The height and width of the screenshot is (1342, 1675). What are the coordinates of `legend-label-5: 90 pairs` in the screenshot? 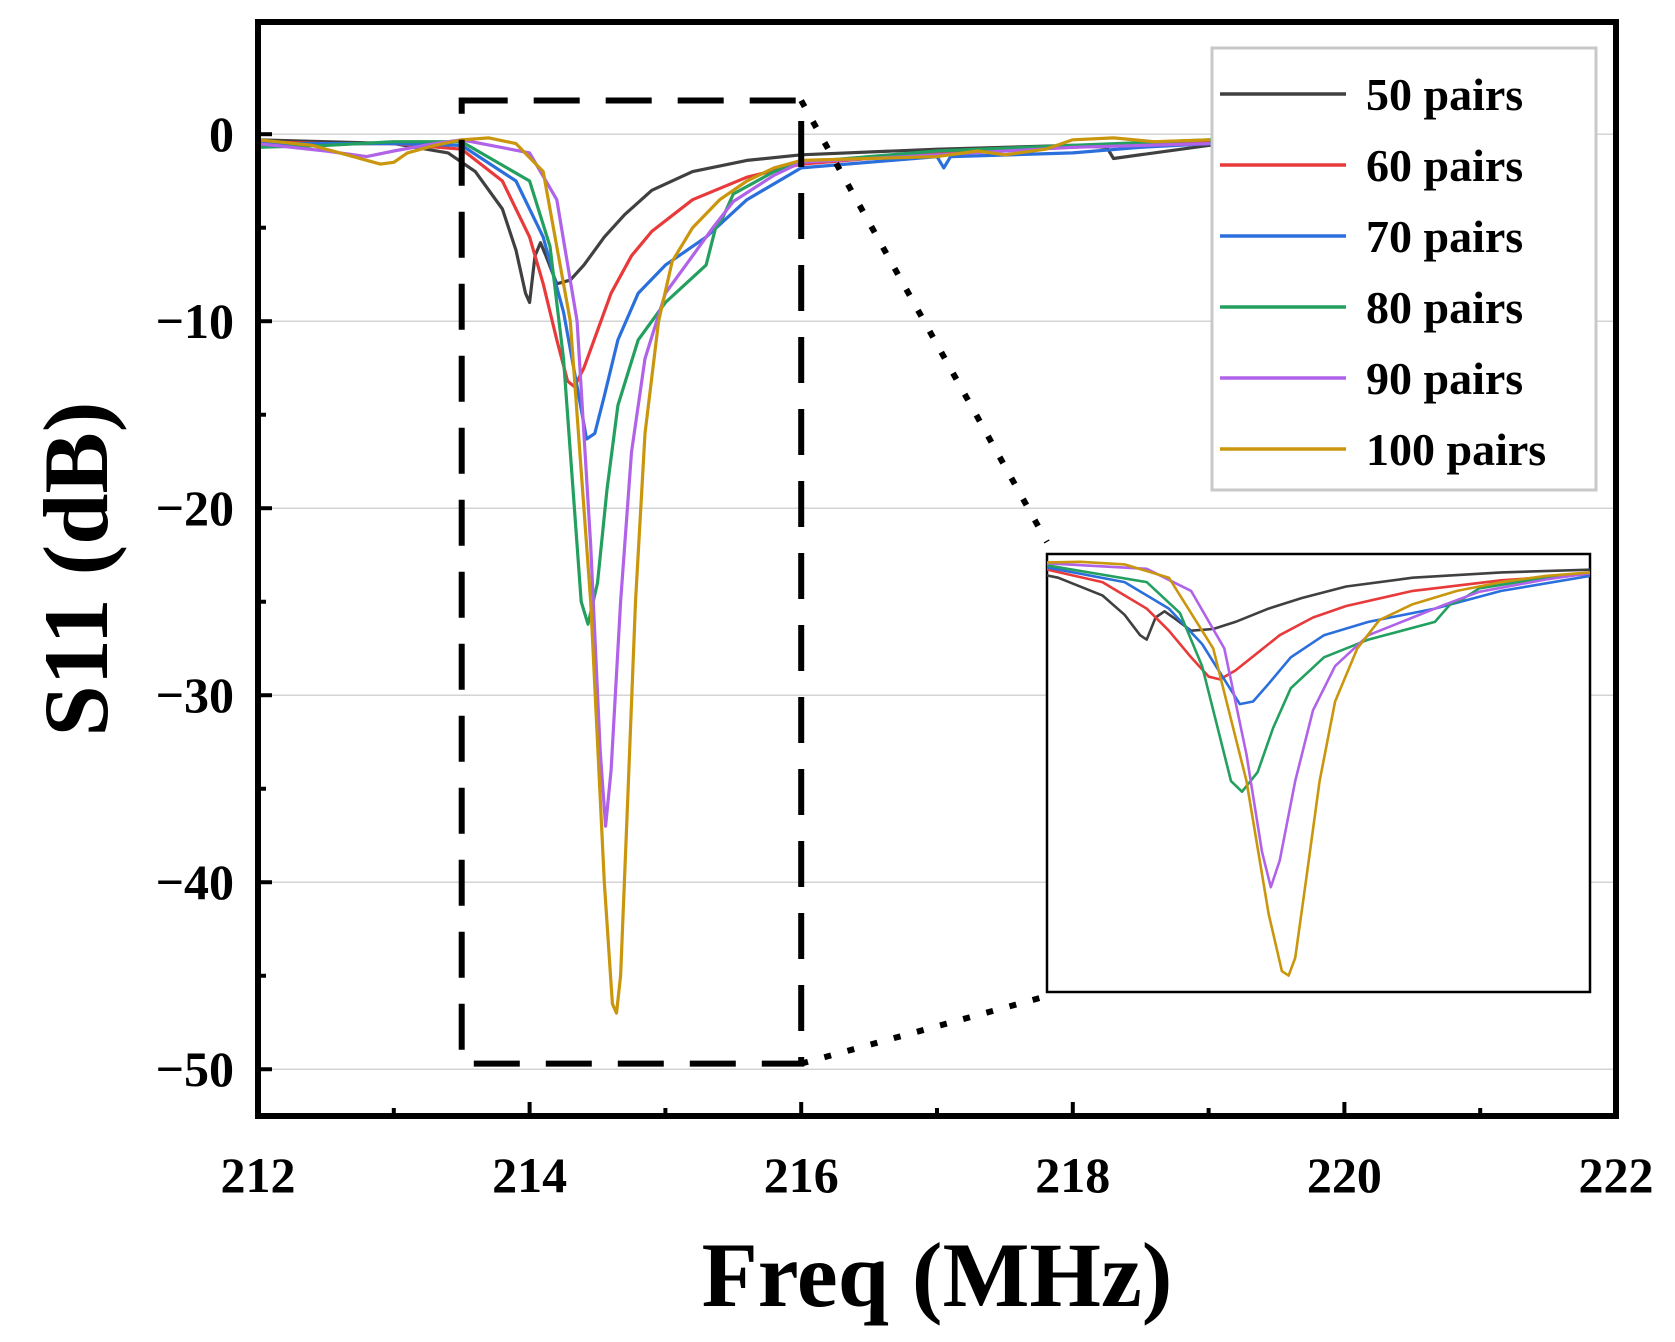 It's located at (1444, 378).